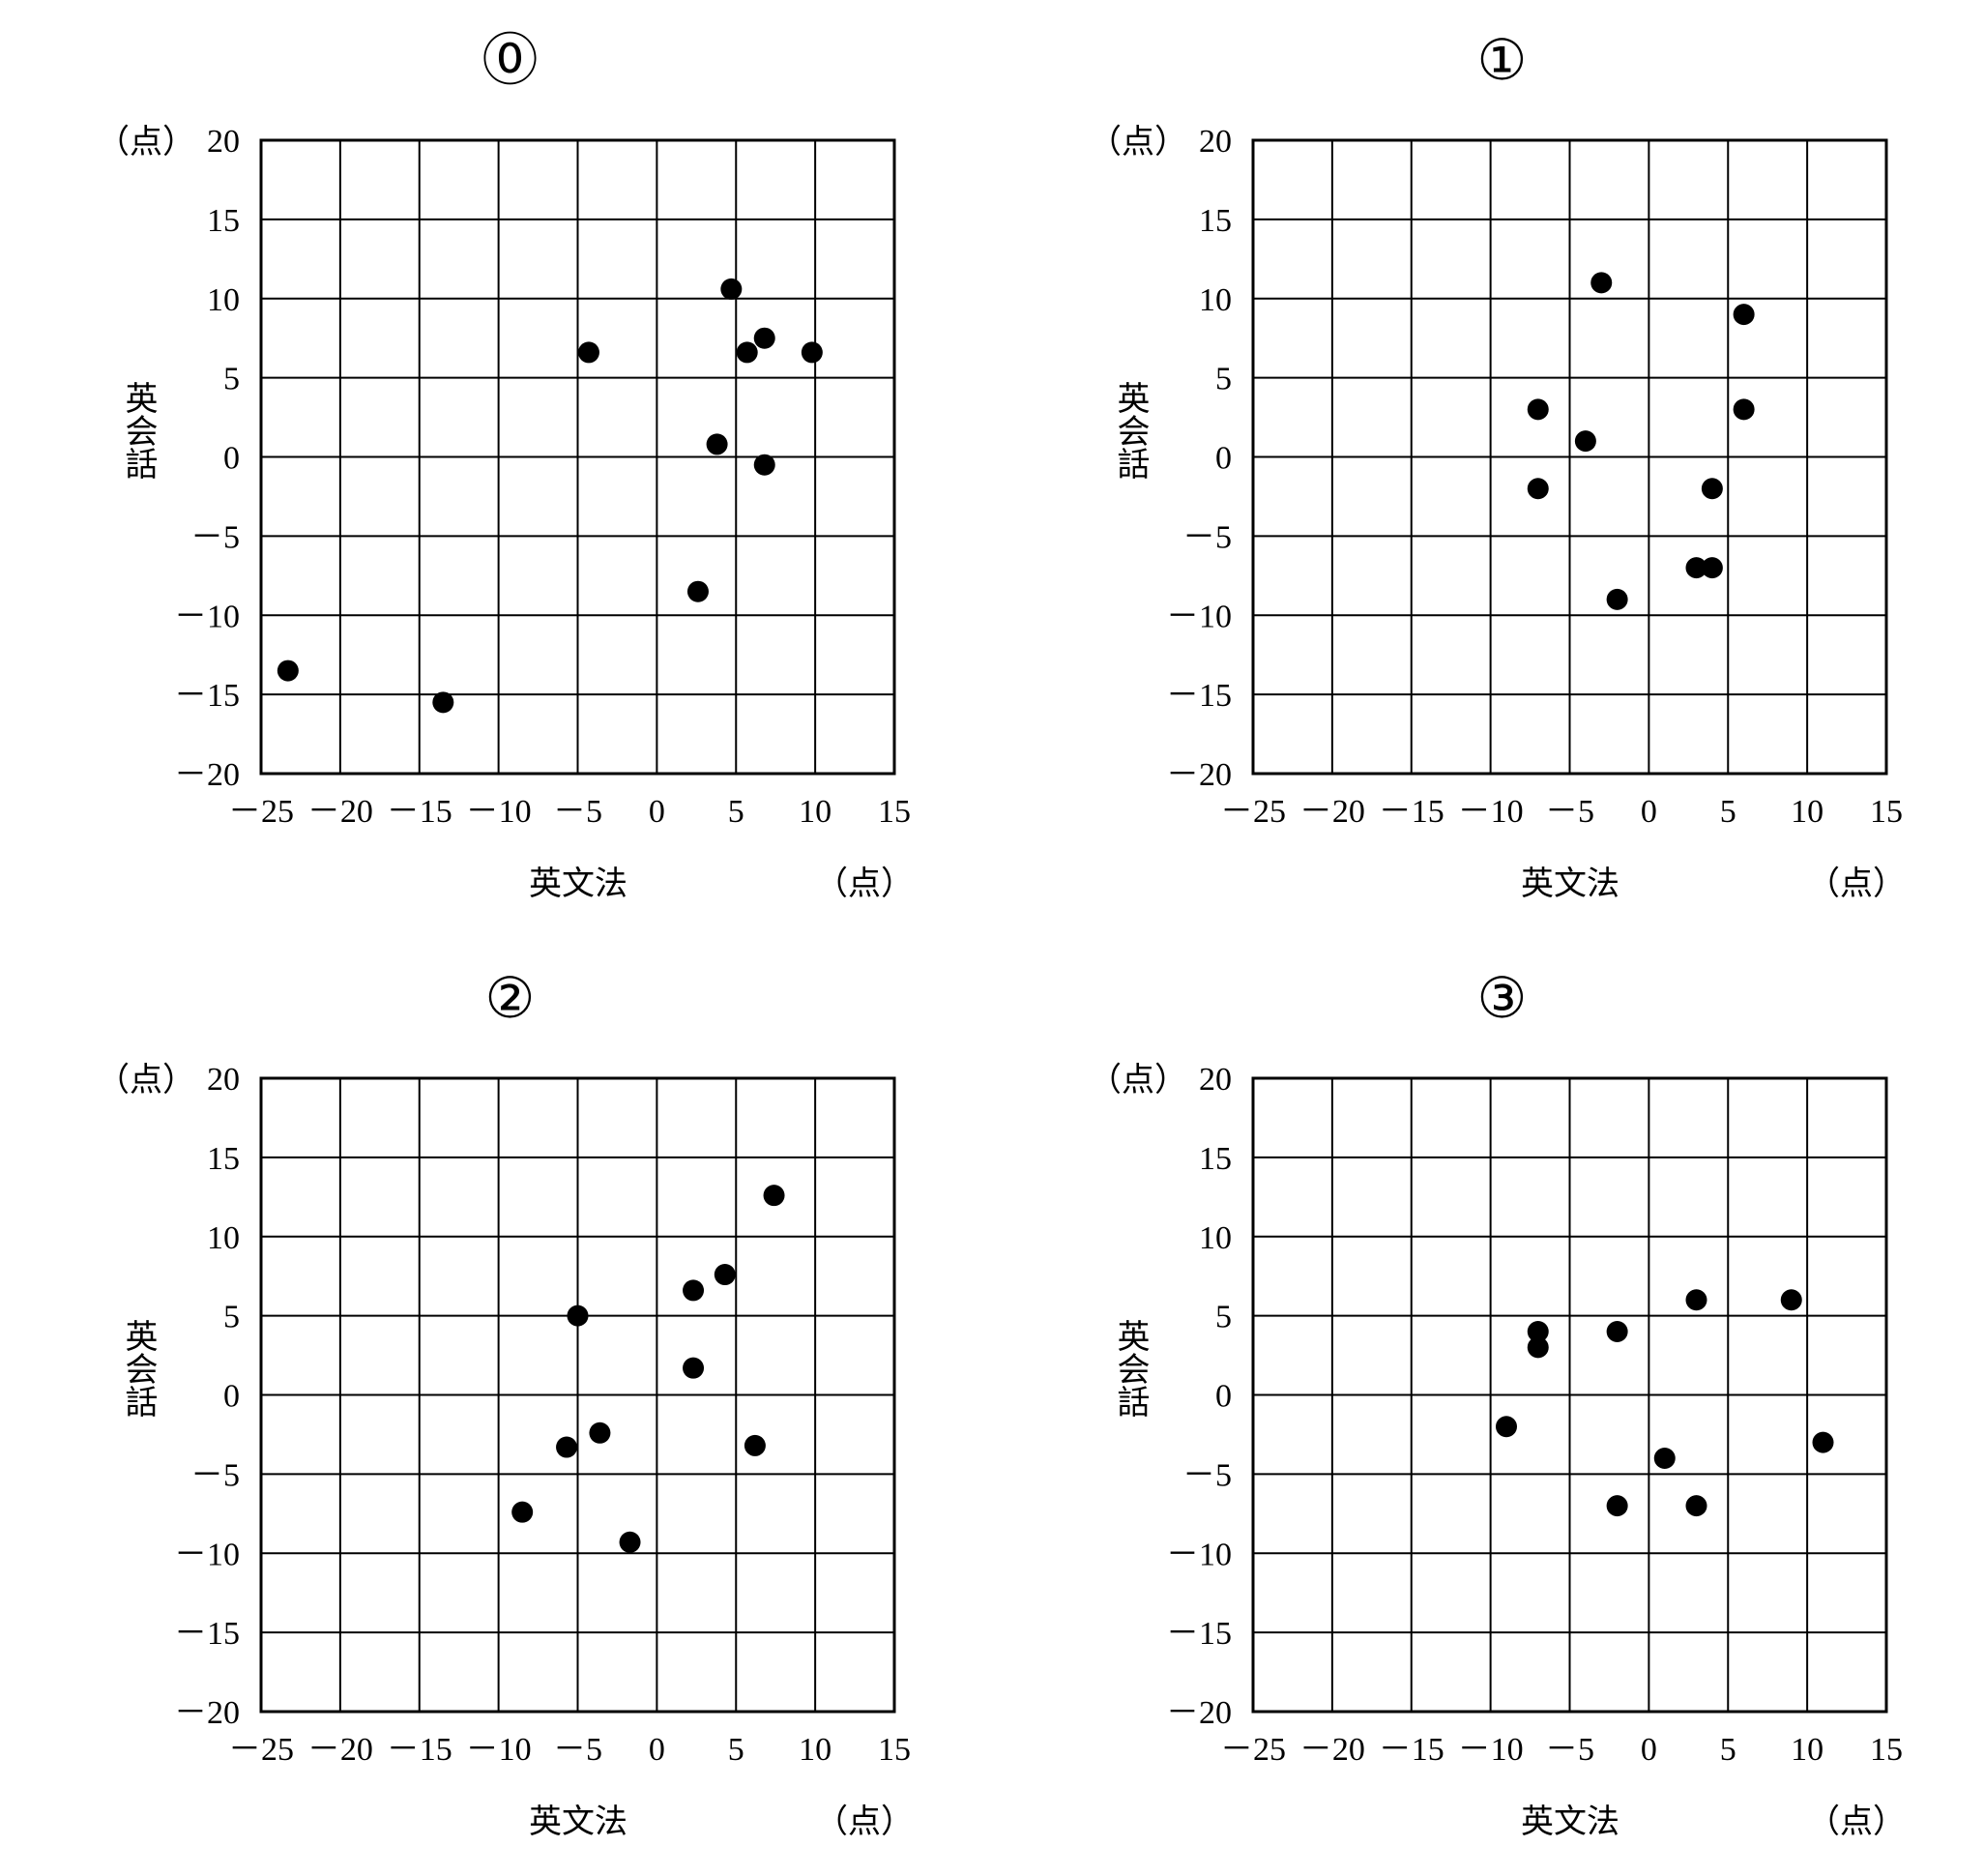 This screenshot has height=1876, width=1984. I want to click on chart-title: ②, so click(510, 998).